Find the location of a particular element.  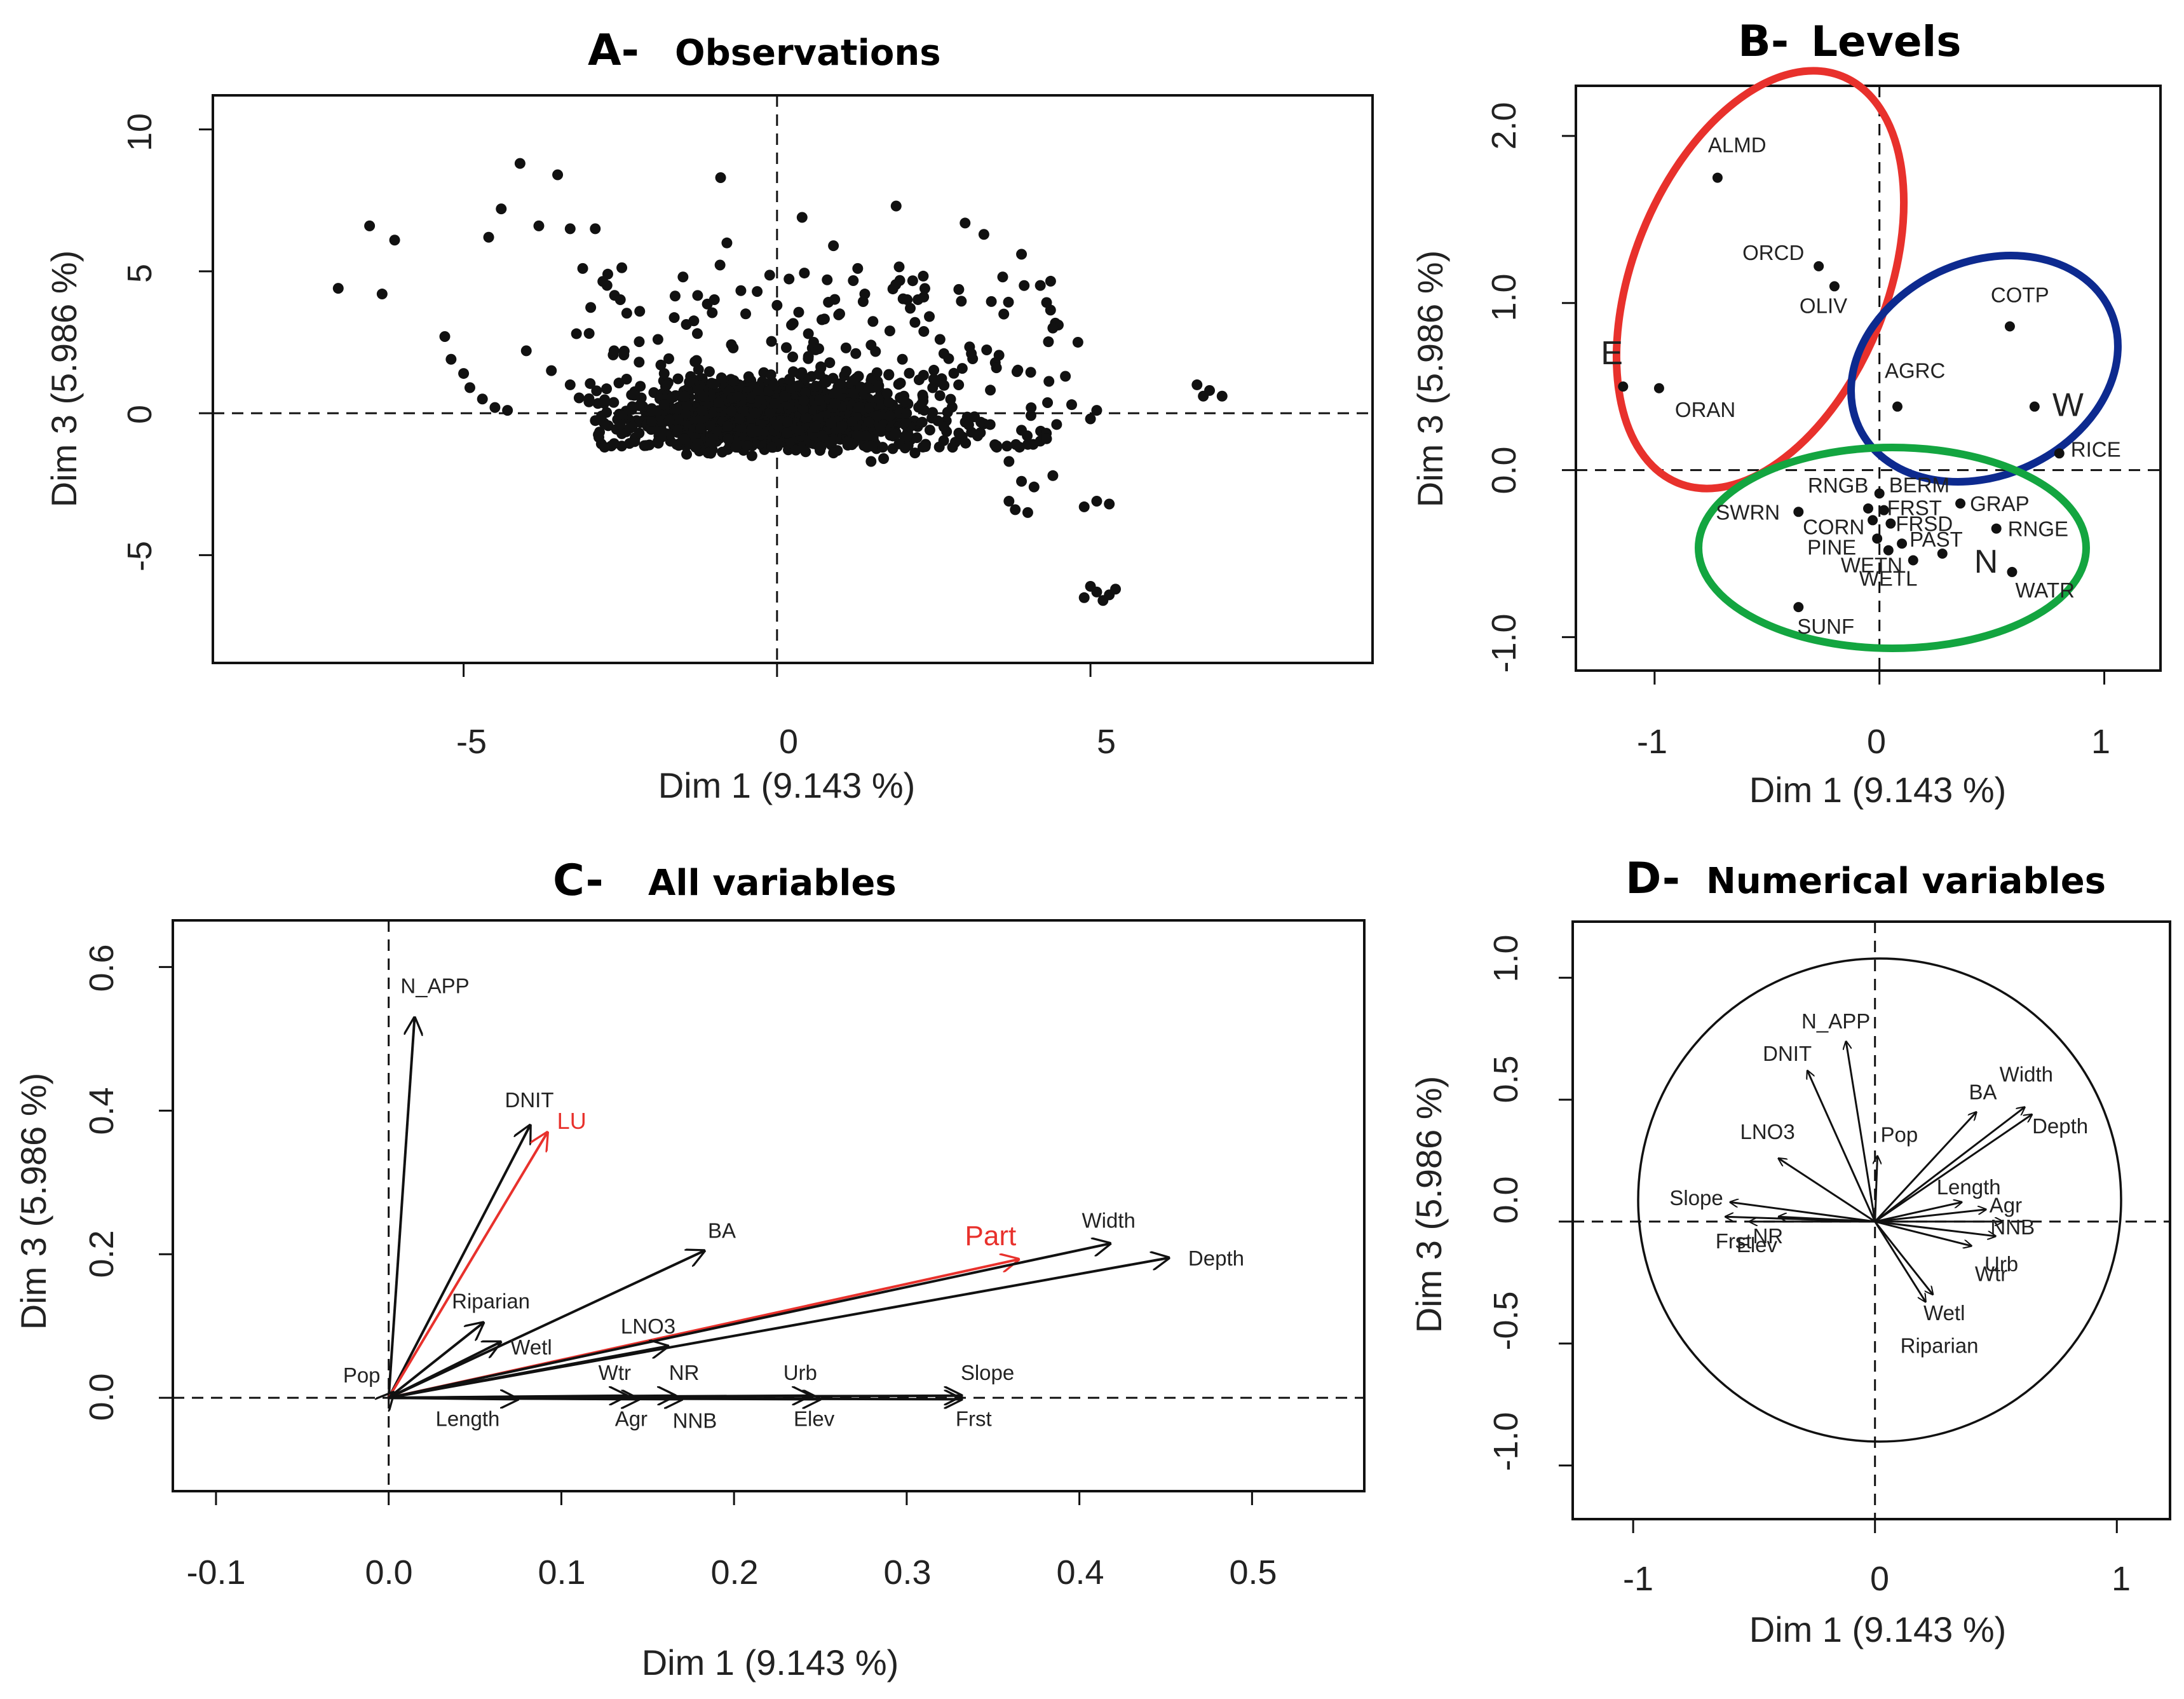

panel-b-xtick: -1 is located at coordinates (1652, 742).